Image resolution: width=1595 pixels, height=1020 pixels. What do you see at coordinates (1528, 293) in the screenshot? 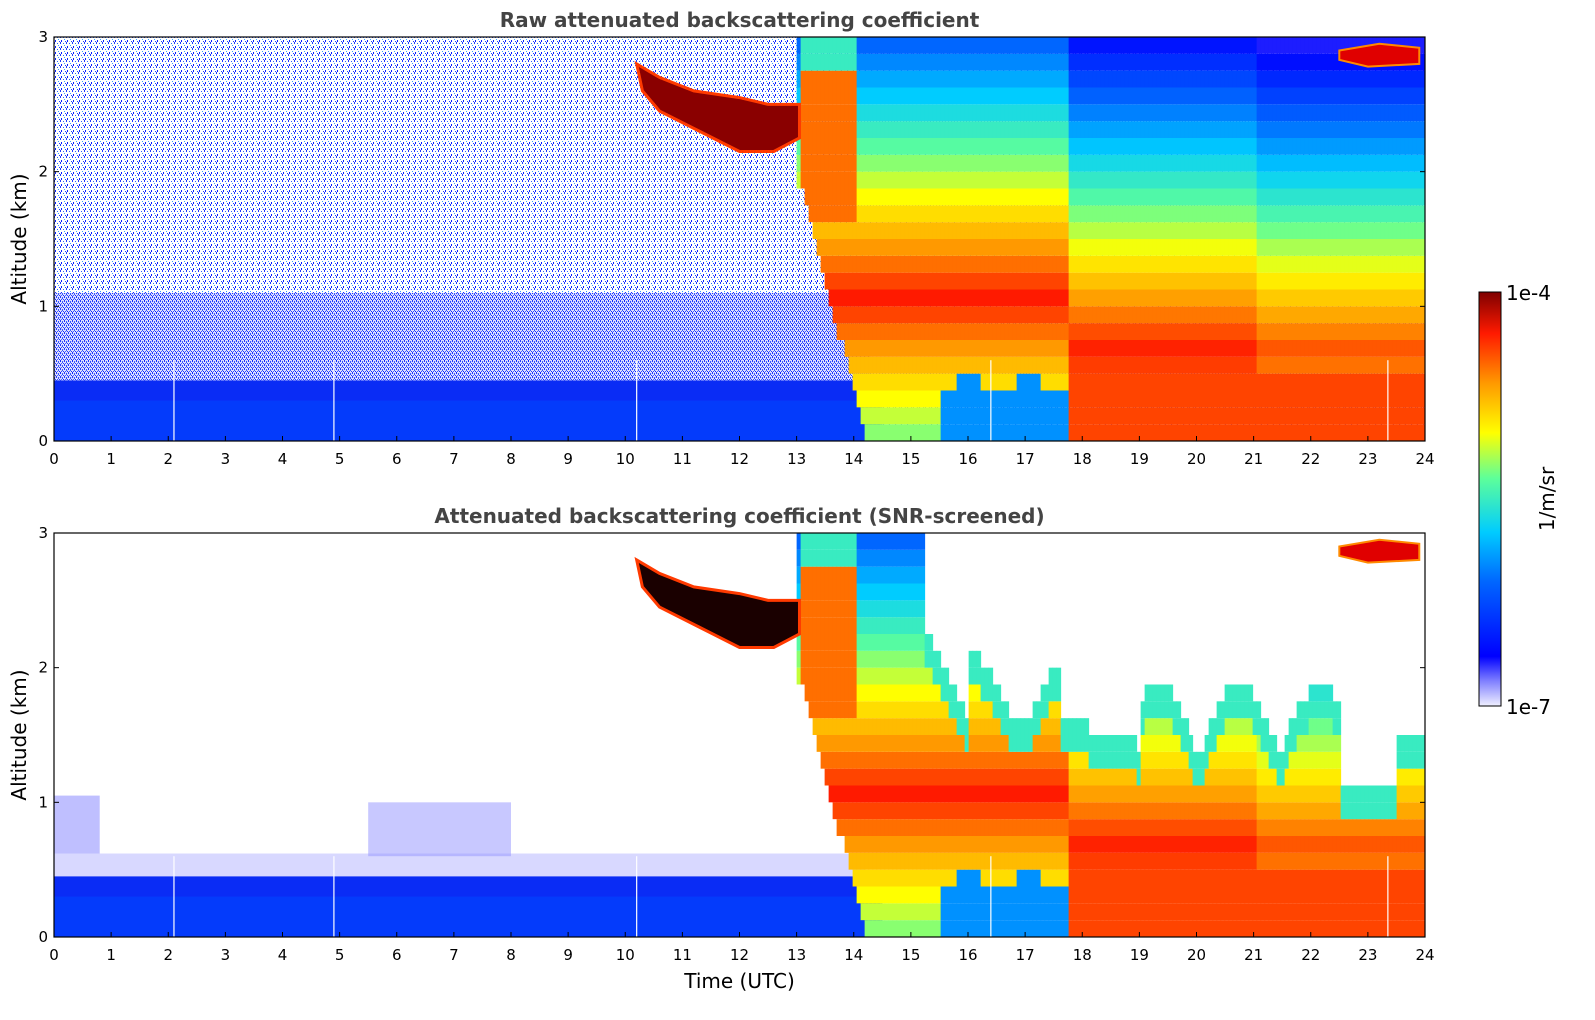
I see `colorbar-max-label: 1e-4` at bounding box center [1528, 293].